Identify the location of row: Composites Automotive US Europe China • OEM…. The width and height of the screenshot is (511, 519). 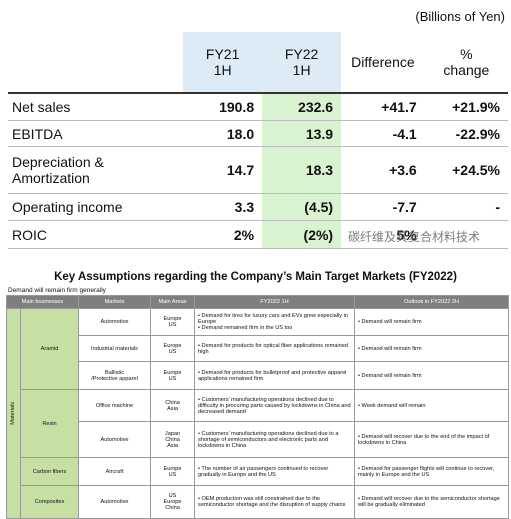
(258, 502).